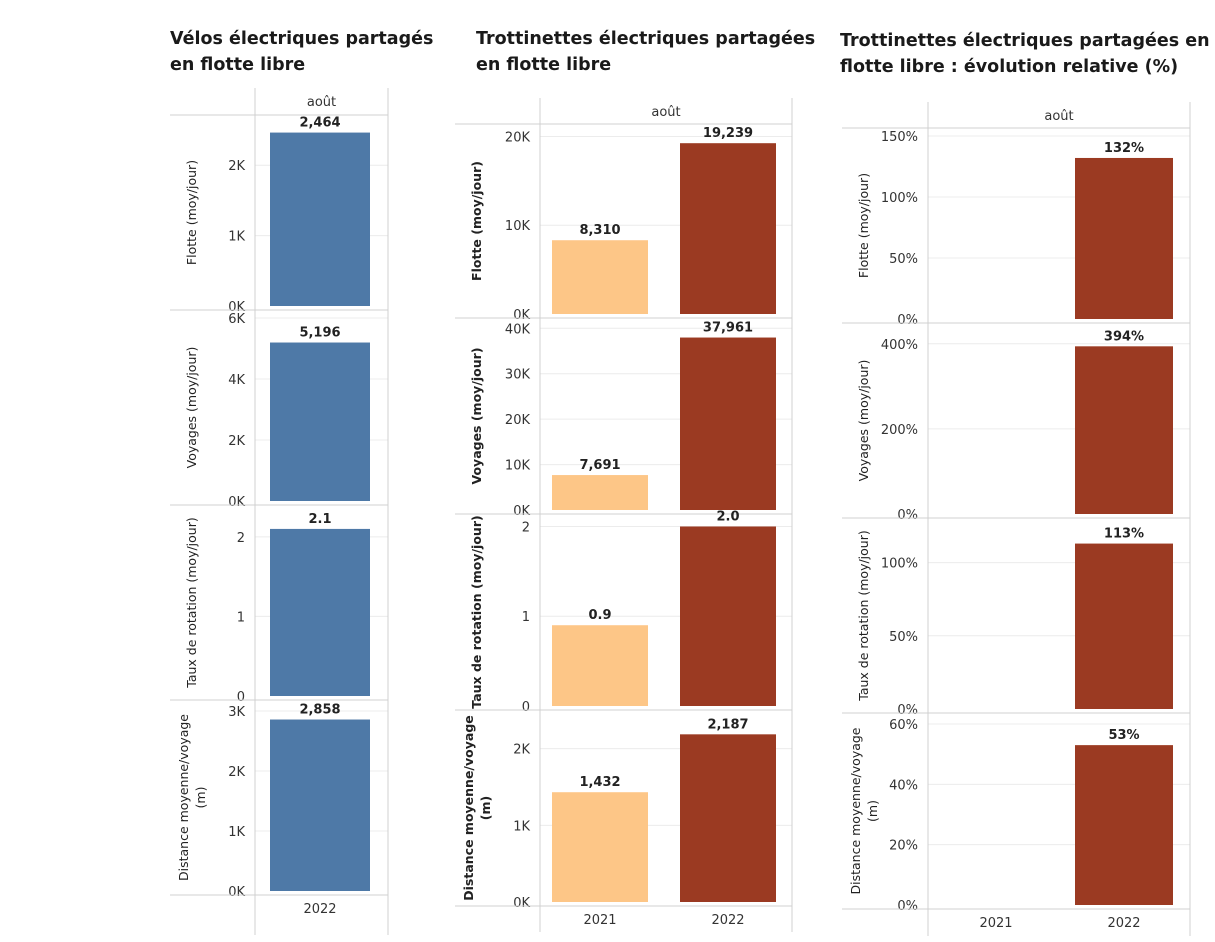 Image resolution: width=1215 pixels, height=942 pixels. I want to click on chart2-panel2-tick-label: 0K, so click(521, 511).